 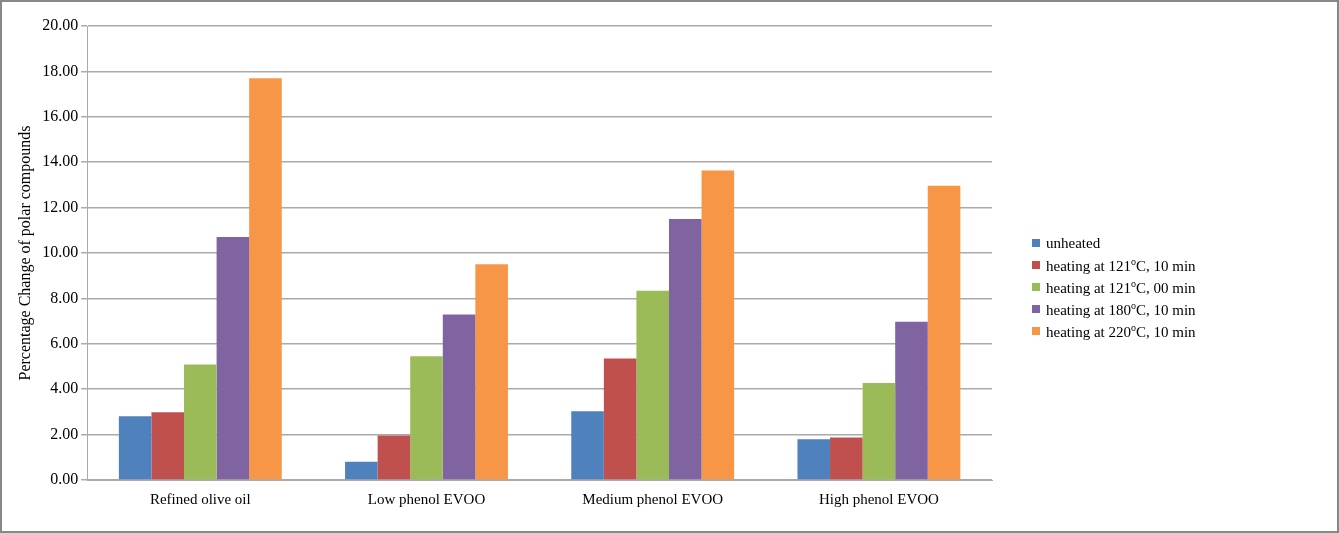 I want to click on legend-label: heating at 121$^{o}$C, 00 min, so click(x=1121, y=287).